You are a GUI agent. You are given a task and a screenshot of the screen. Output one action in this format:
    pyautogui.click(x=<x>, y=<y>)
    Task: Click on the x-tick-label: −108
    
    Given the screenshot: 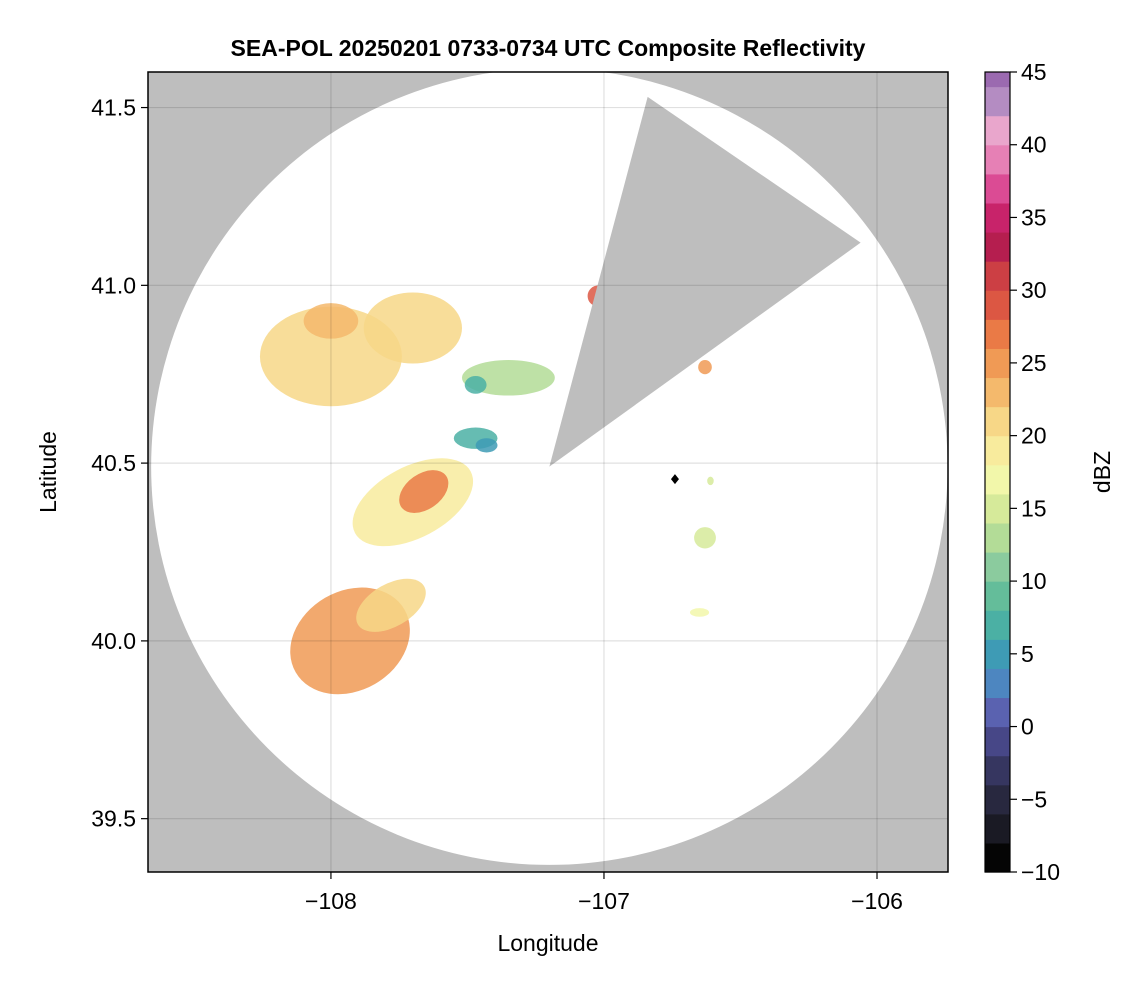 What is the action you would take?
    pyautogui.click(x=331, y=901)
    